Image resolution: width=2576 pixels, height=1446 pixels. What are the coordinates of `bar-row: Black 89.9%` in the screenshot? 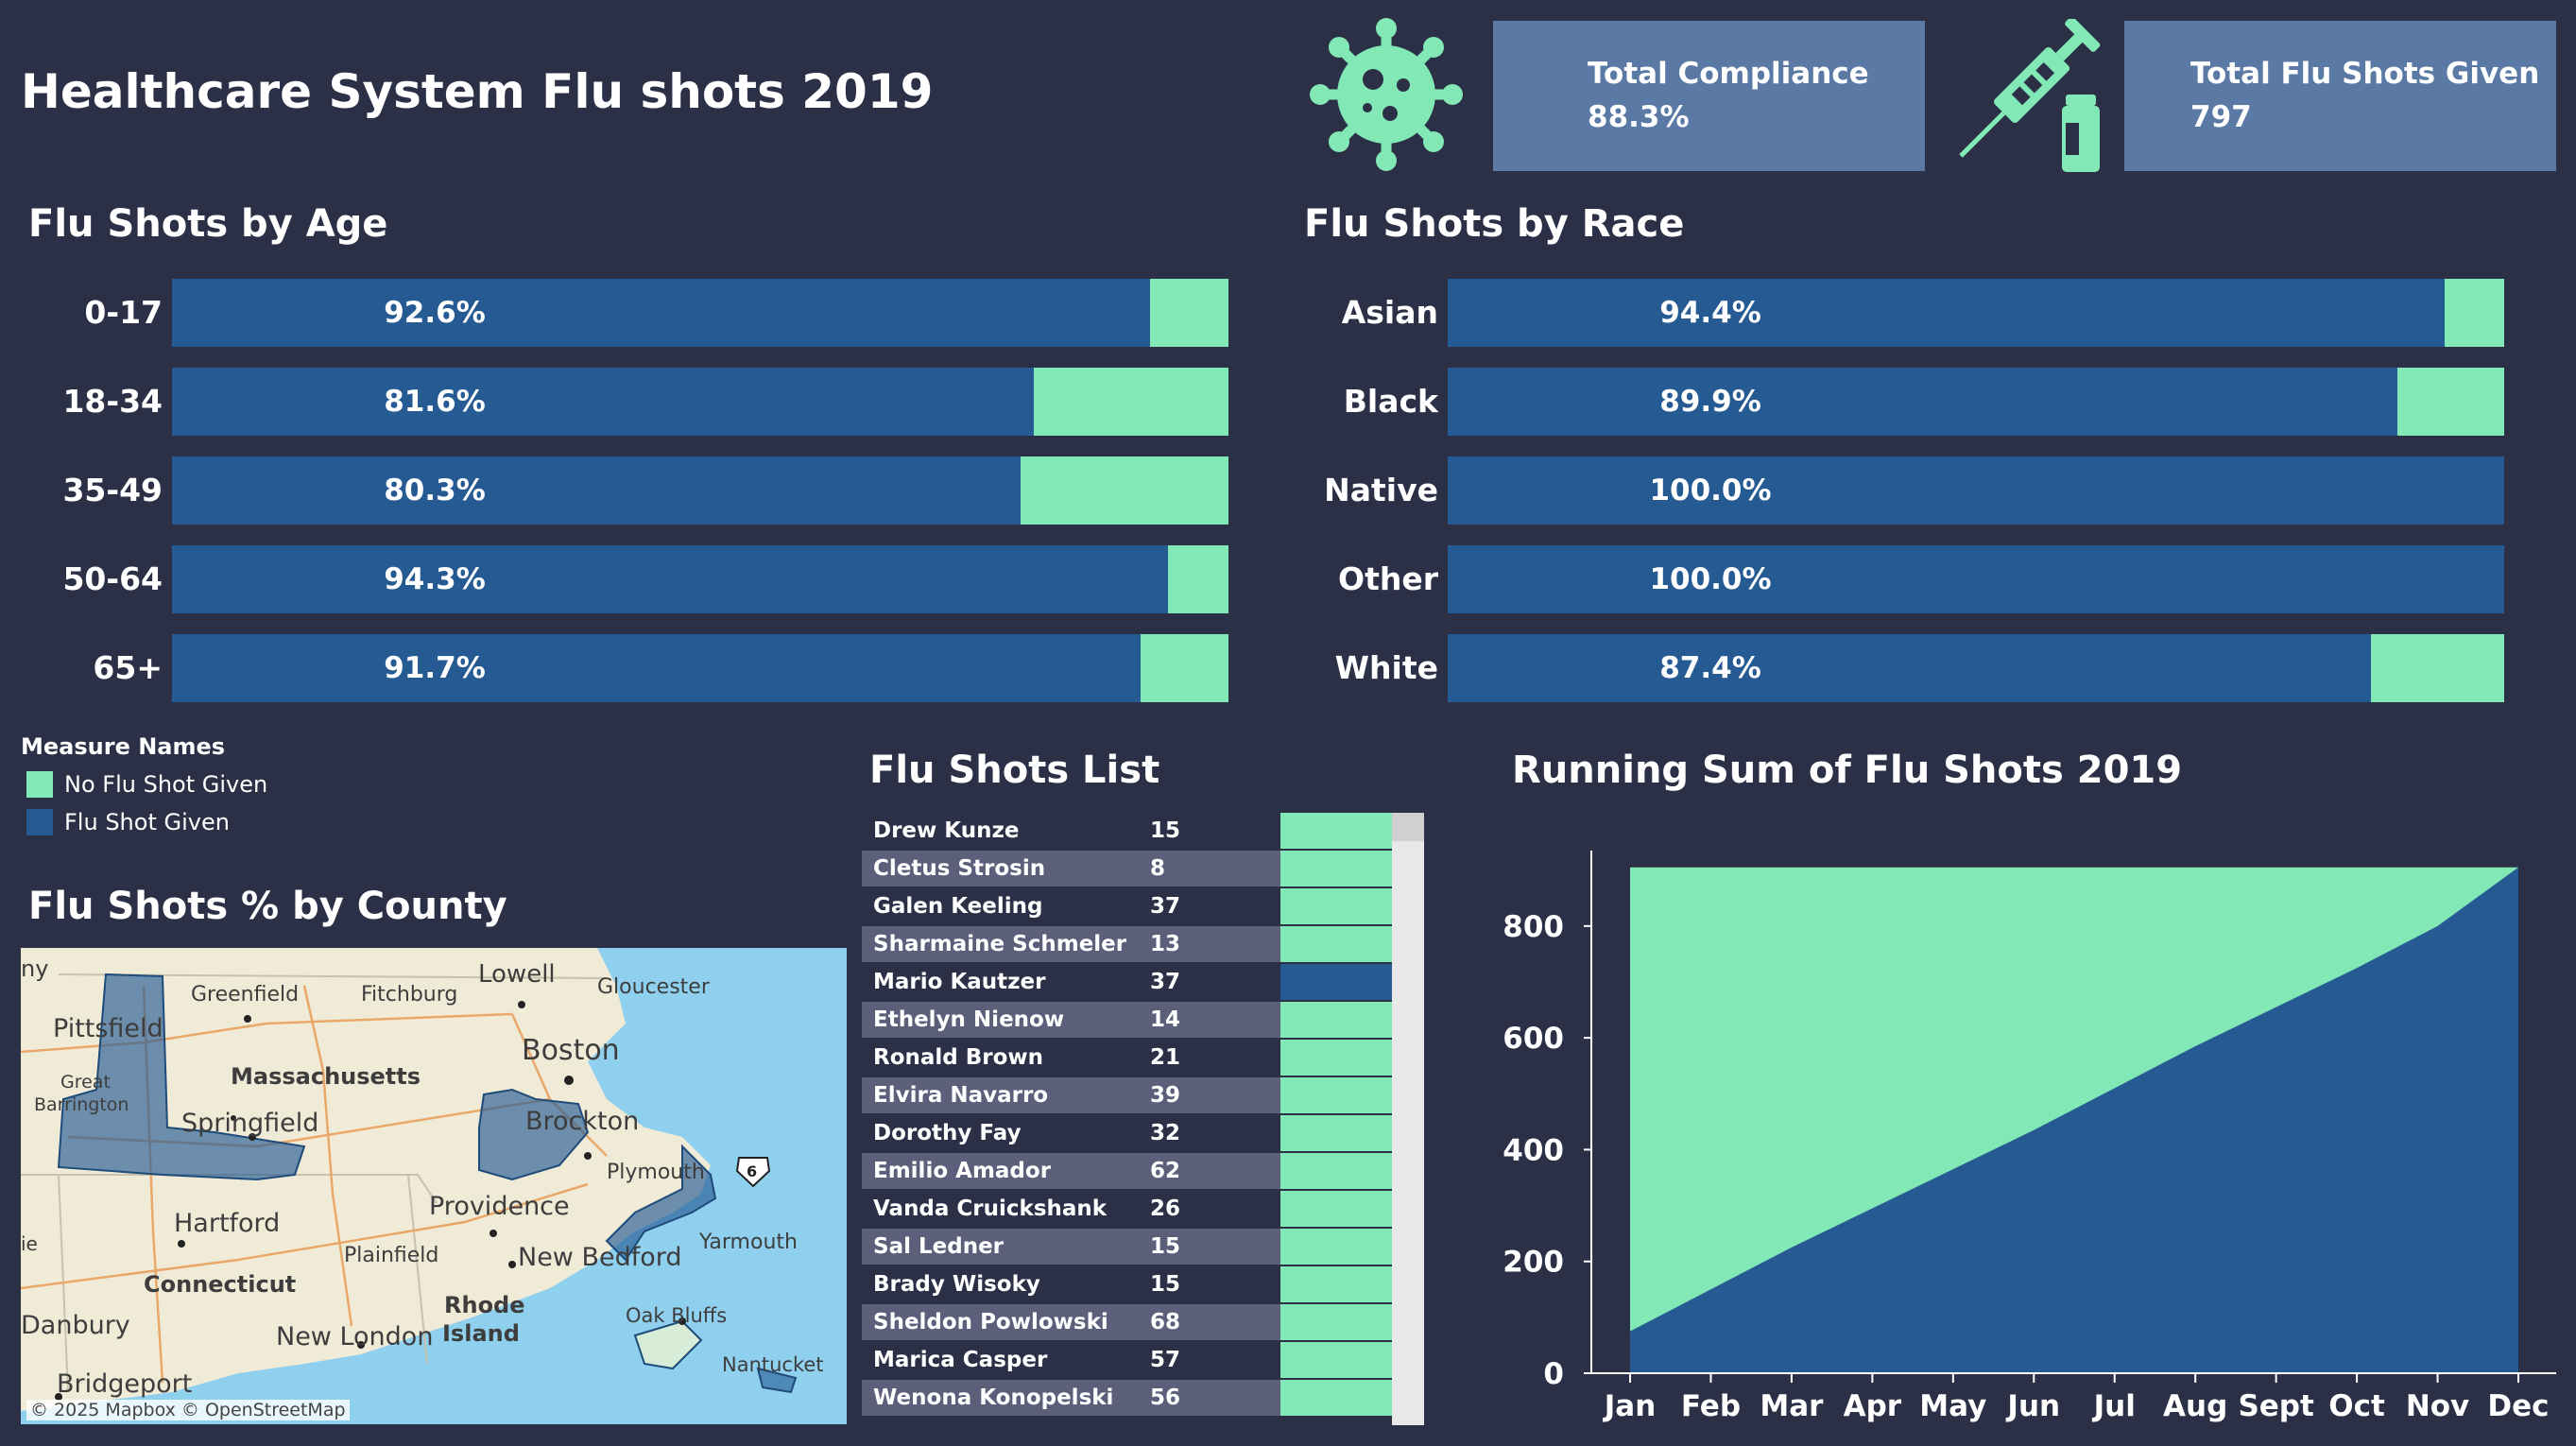 It's located at (1890, 402).